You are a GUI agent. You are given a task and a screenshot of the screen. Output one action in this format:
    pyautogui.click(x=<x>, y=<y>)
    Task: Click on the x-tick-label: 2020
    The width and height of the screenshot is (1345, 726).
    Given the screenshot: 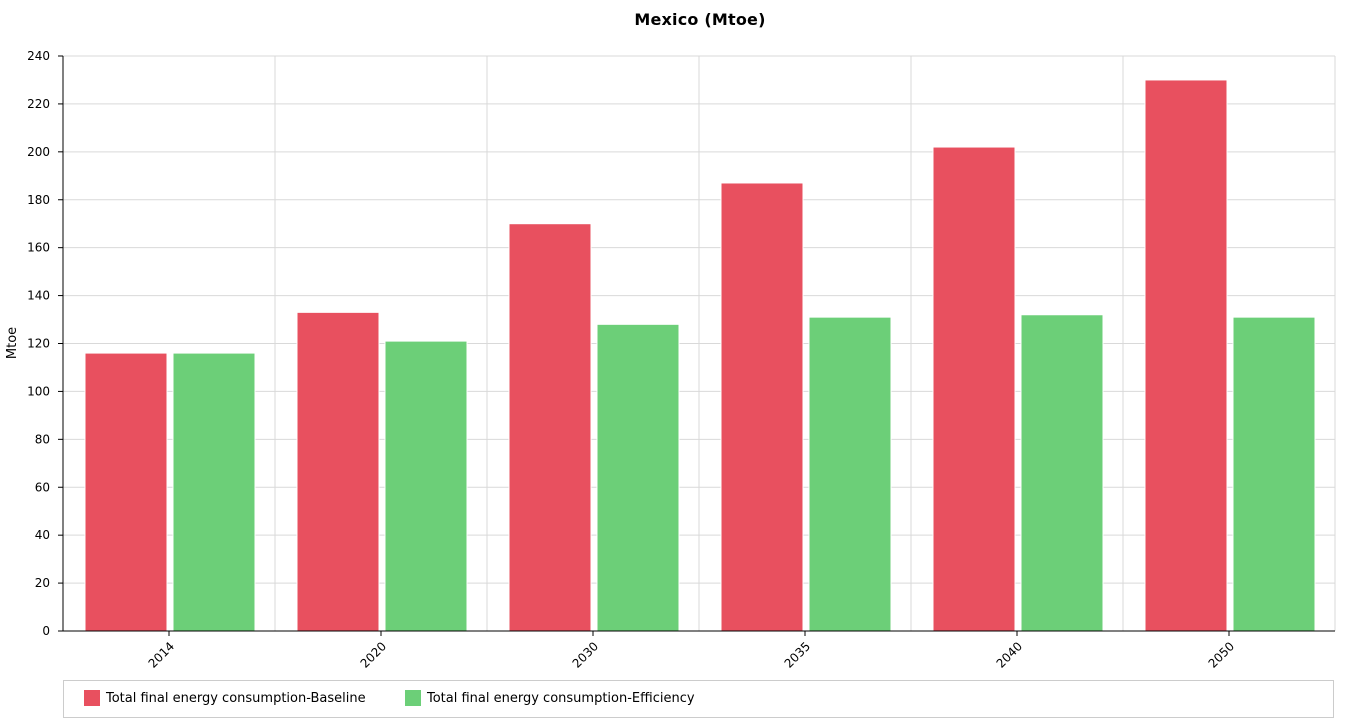 What is the action you would take?
    pyautogui.click(x=373, y=654)
    